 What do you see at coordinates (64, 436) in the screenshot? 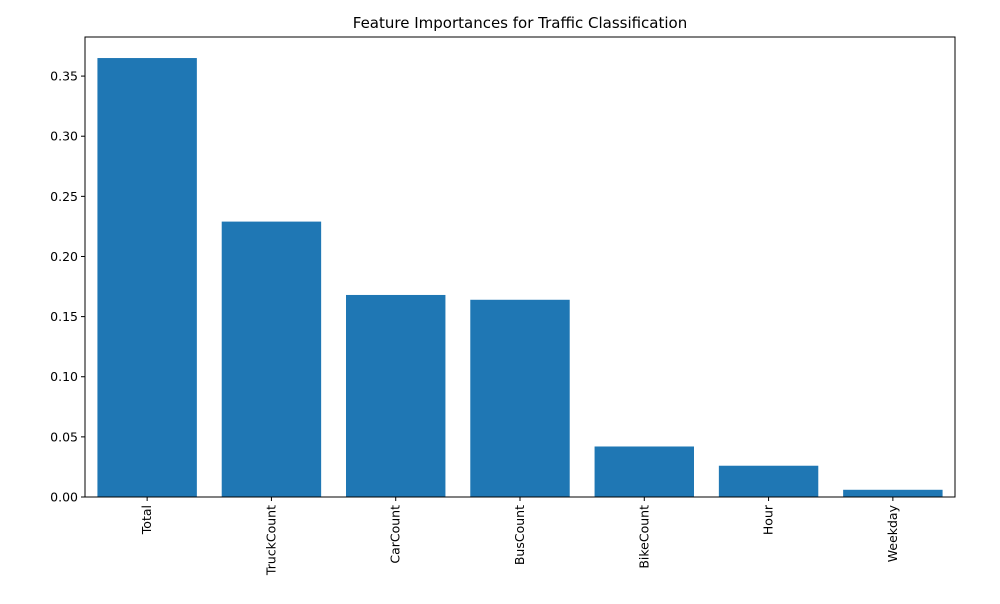
I see `y-tick-label: 0.05` at bounding box center [64, 436].